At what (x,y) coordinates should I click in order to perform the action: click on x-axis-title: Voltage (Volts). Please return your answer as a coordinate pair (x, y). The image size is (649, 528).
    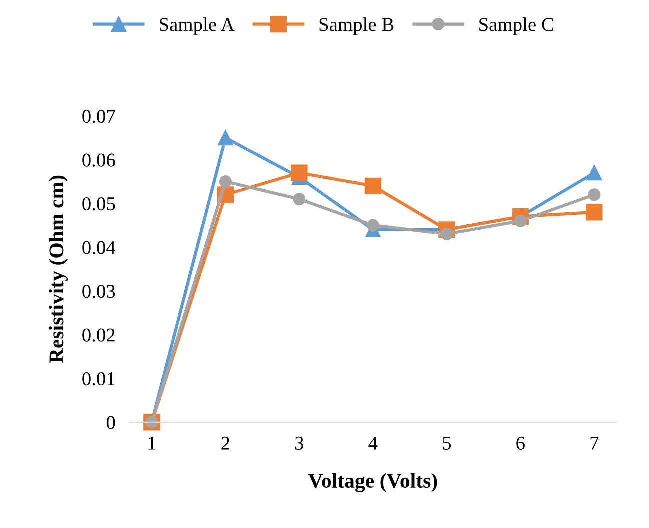
    Looking at the image, I should click on (373, 482).